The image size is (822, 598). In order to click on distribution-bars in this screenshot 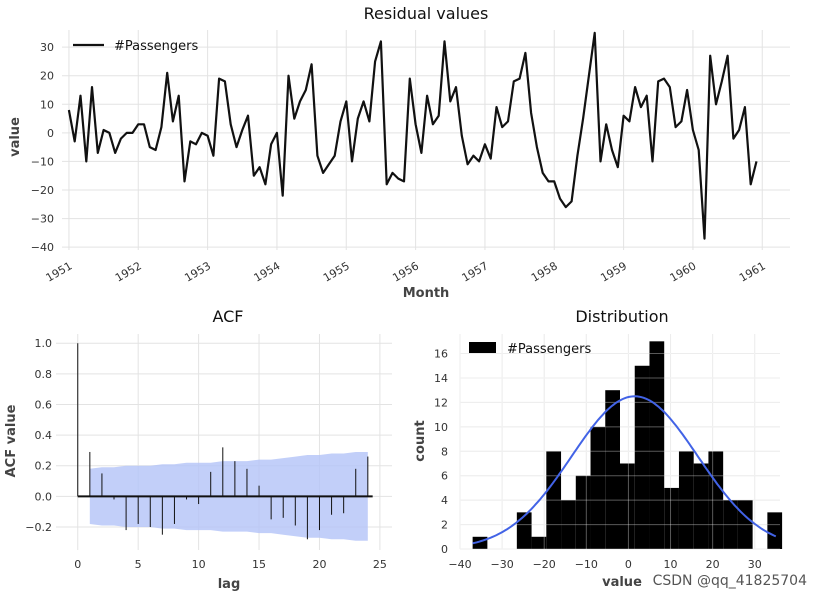, I will do `click(627, 445)`.